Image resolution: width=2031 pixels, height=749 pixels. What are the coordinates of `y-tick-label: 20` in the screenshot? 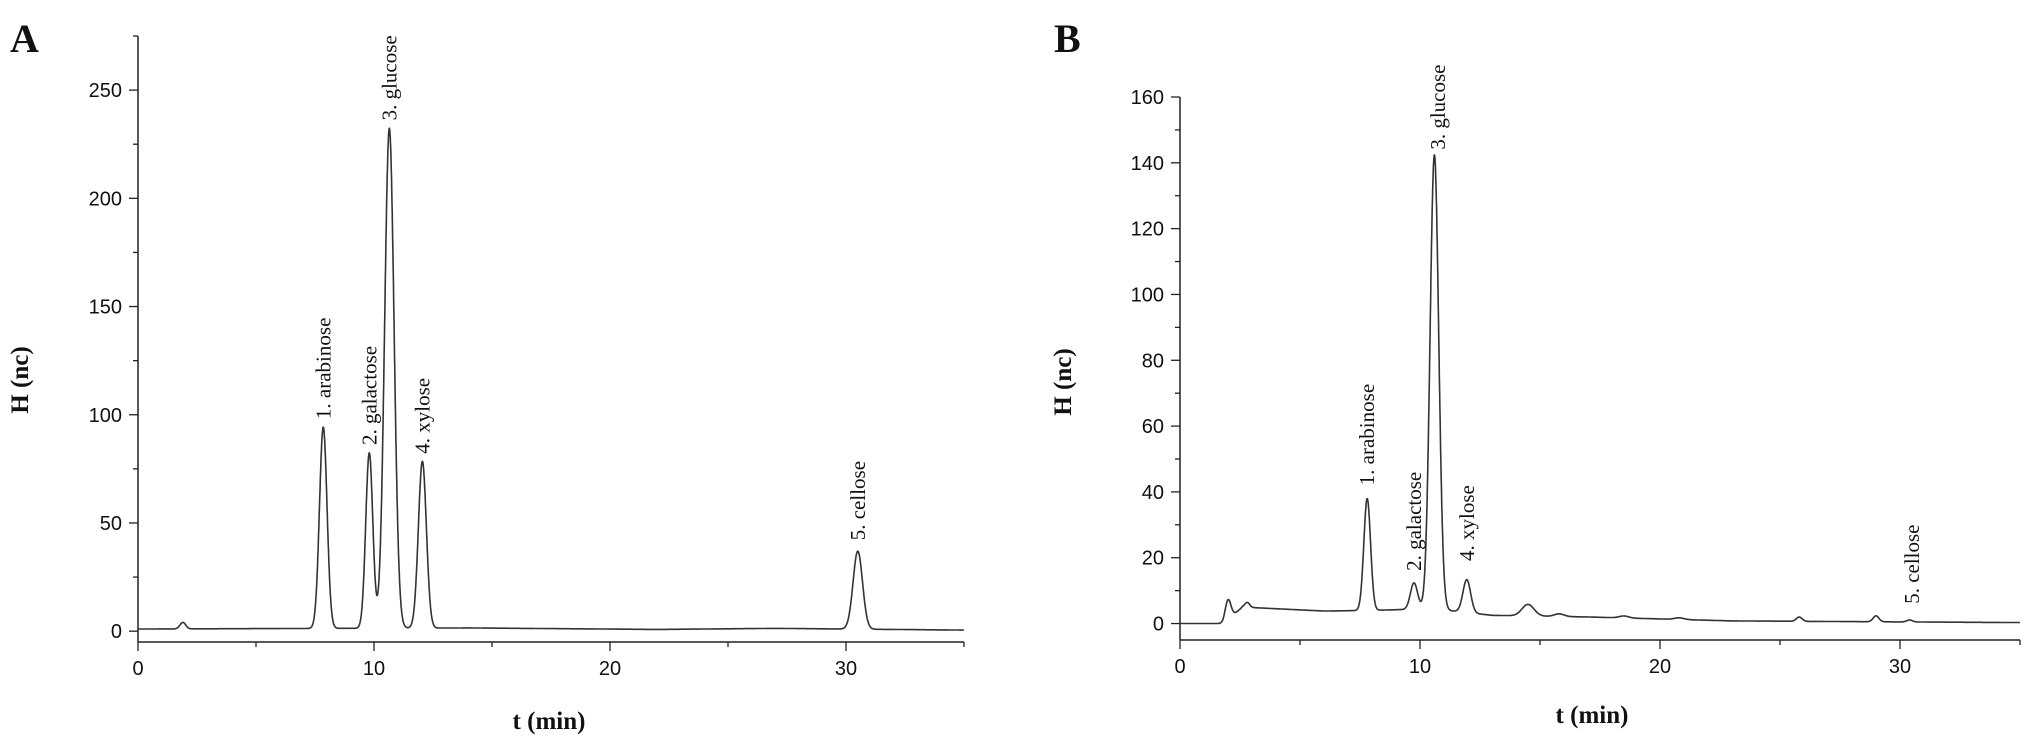 It's located at (1153, 559).